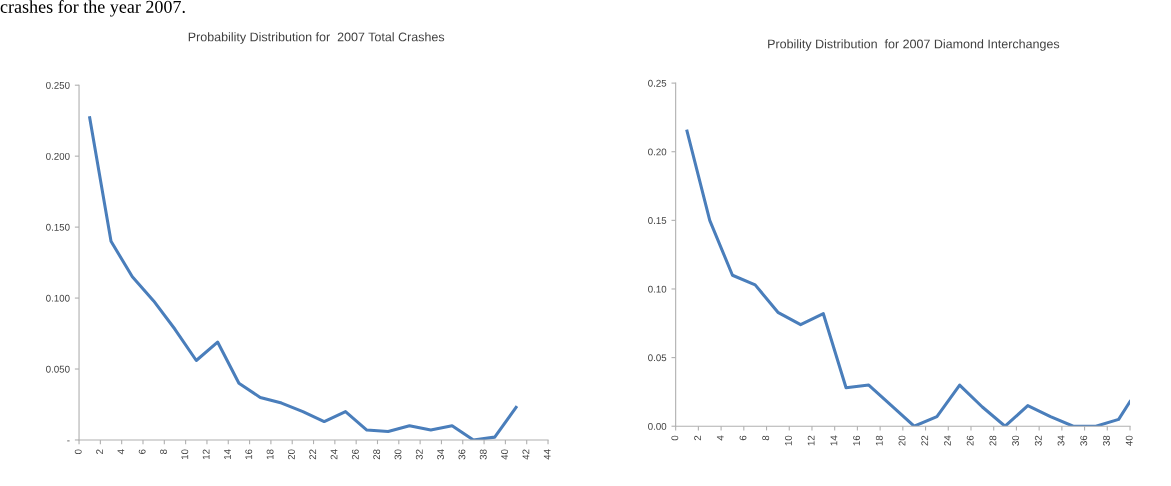 This screenshot has width=1171, height=486. I want to click on y-tick-label: 0.150, so click(58, 227).